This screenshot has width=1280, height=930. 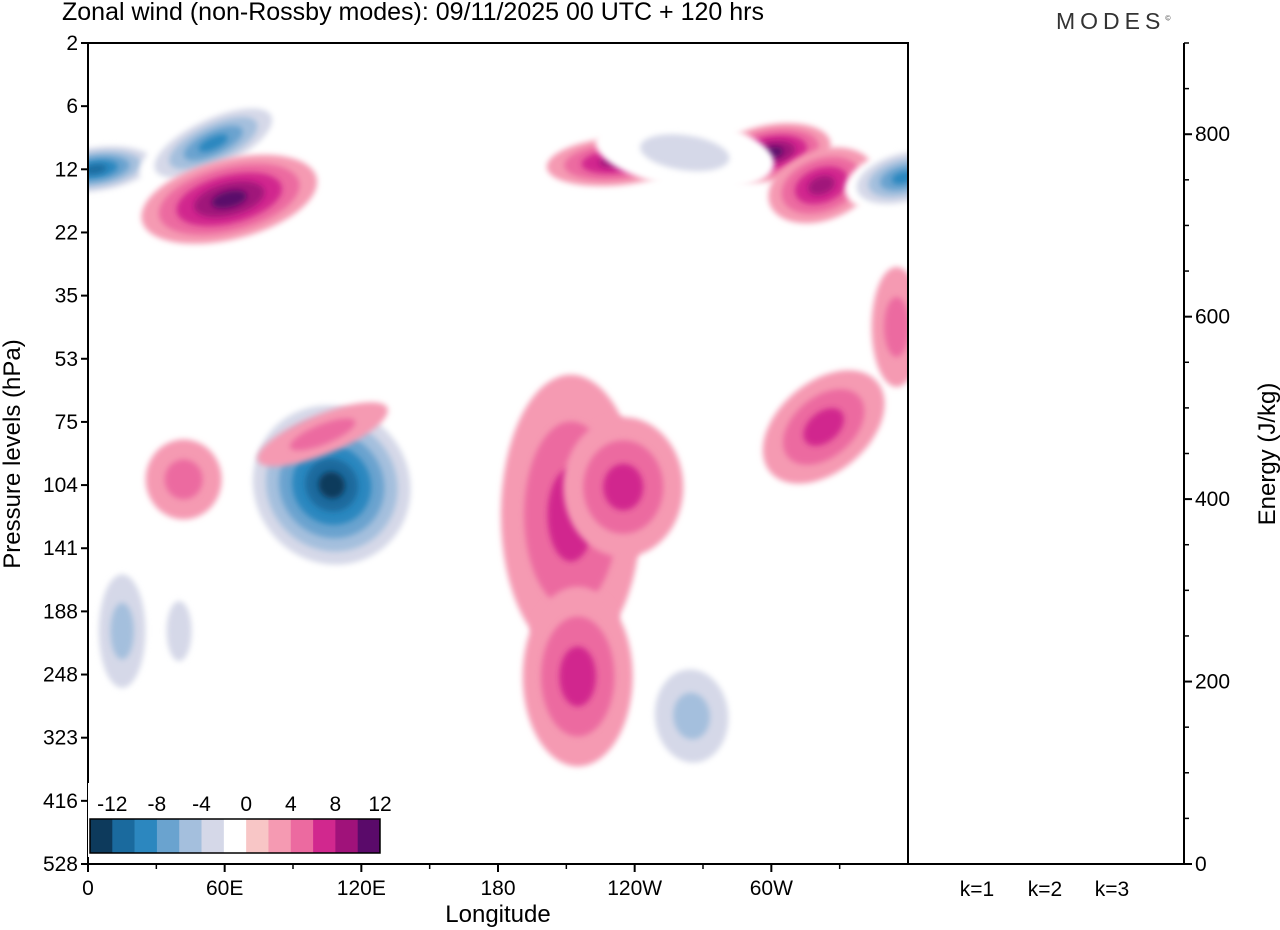 What do you see at coordinates (66, 296) in the screenshot?
I see `y-tick-label: 35` at bounding box center [66, 296].